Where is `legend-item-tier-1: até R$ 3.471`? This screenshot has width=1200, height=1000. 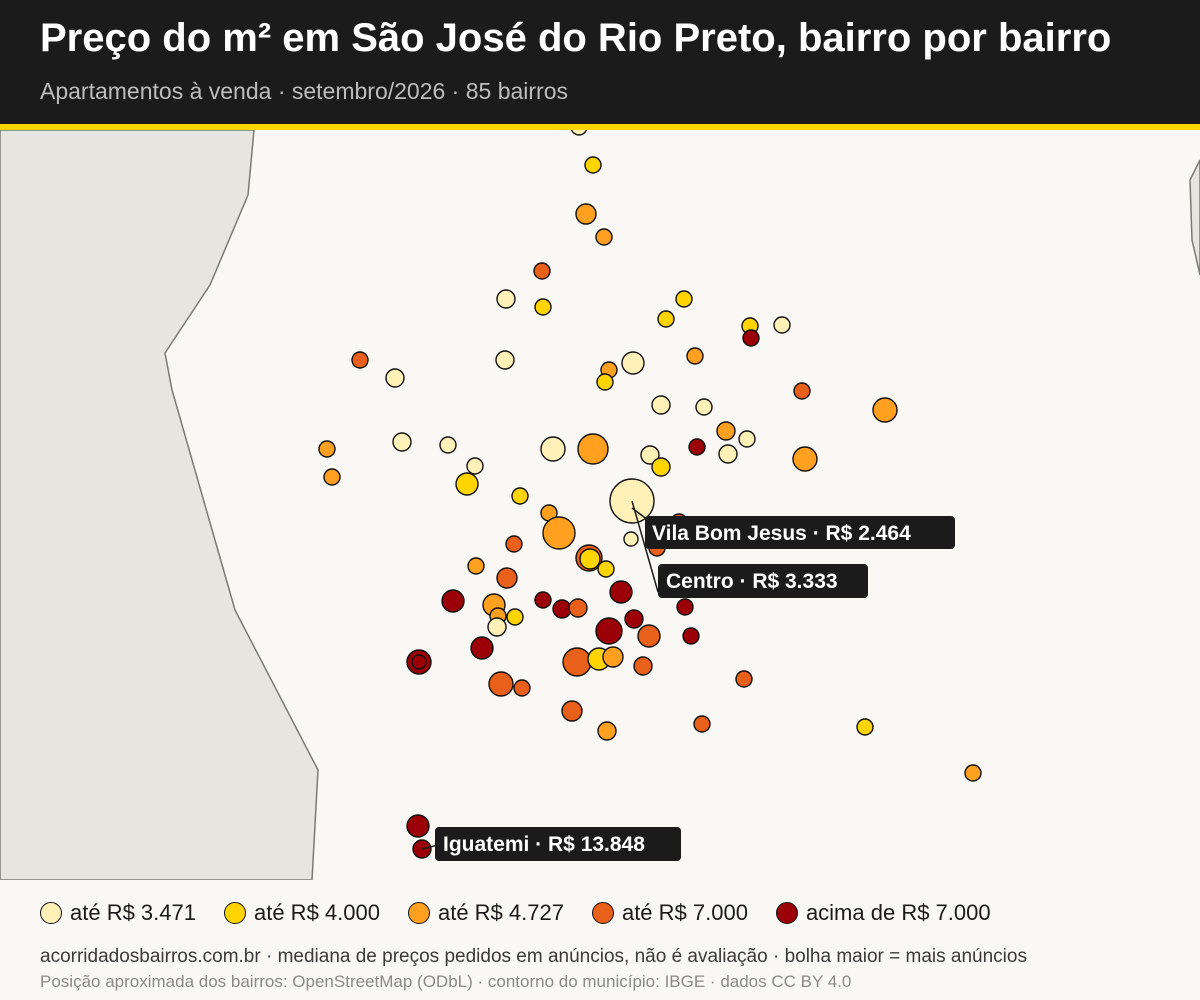 legend-item-tier-1: até R$ 3.471 is located at coordinates (118, 913).